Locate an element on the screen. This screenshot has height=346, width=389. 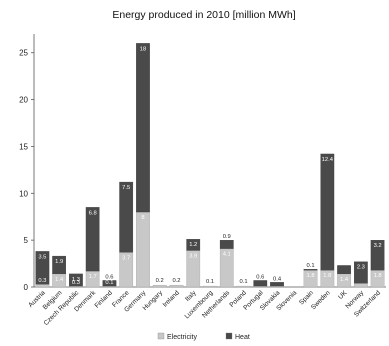
y-axis: 0 5 10 15 20 25 is located at coordinates (27, 163).